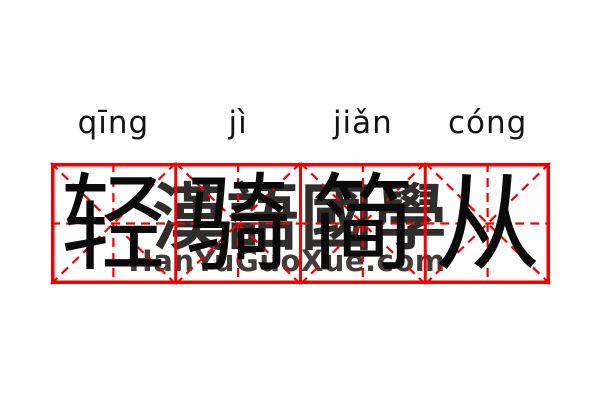 This screenshot has width=600, height=400. Describe the element at coordinates (113, 224) in the screenshot. I see `idiom-character: 轻` at that location.